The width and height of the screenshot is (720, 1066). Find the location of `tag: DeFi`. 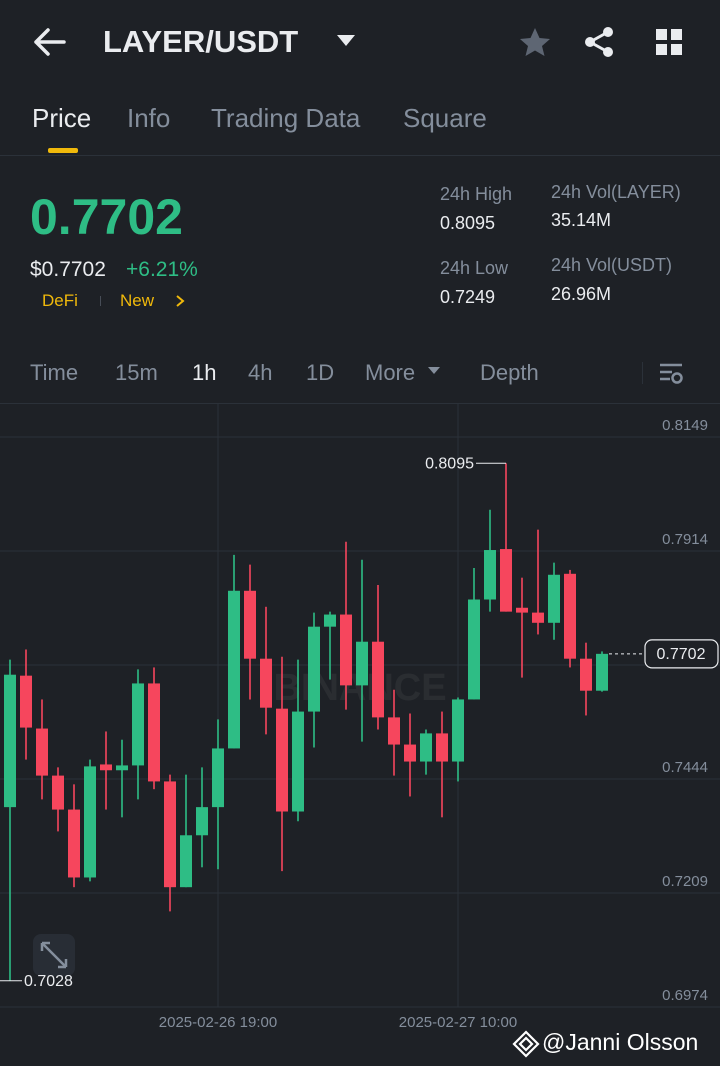

tag: DeFi is located at coordinates (60, 300).